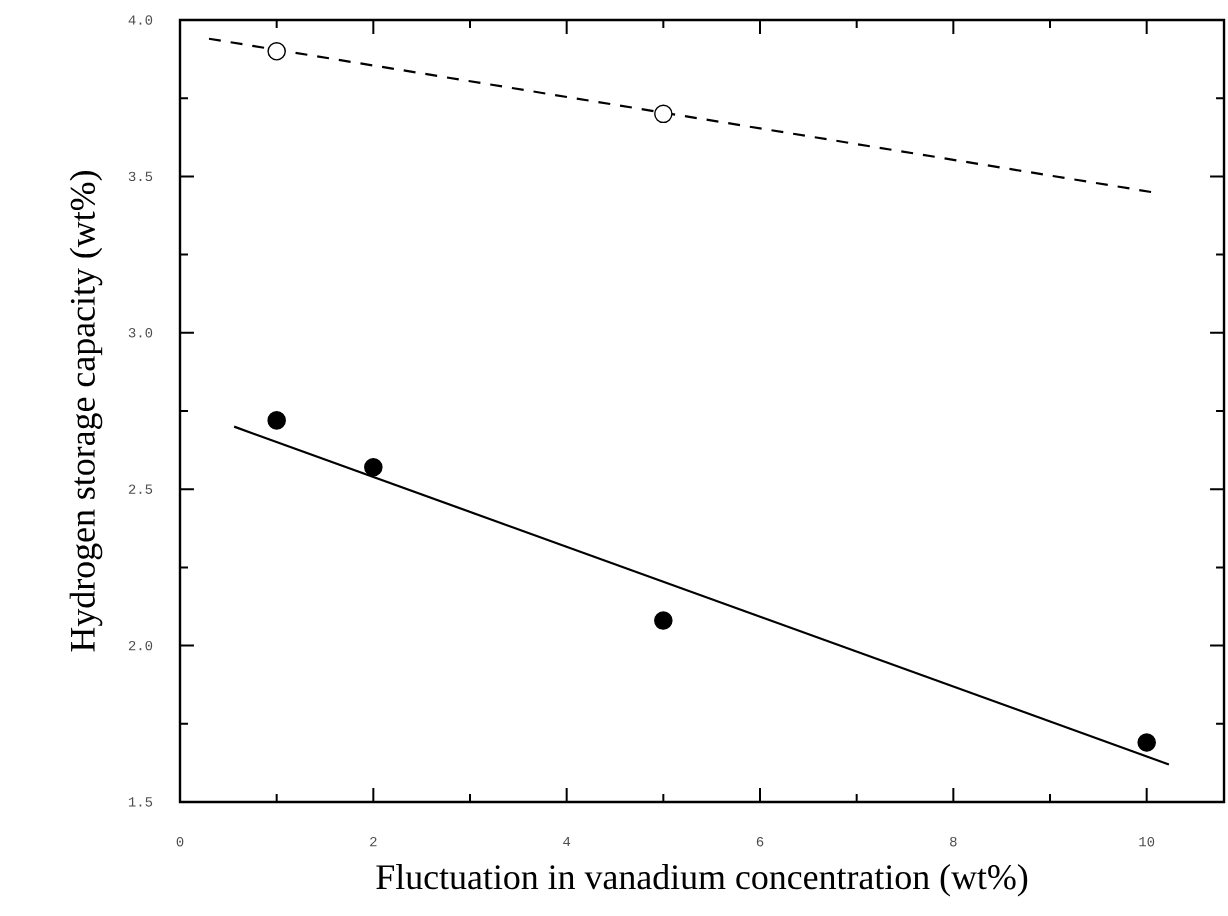  I want to click on y-axis-title: Hydrogen storage capacity (wt%), so click(86, 411).